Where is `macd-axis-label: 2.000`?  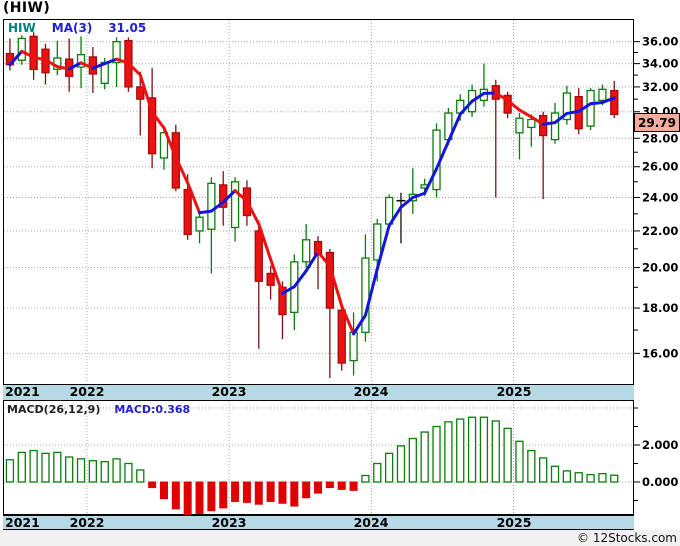 macd-axis-label: 2.000 is located at coordinates (660, 445).